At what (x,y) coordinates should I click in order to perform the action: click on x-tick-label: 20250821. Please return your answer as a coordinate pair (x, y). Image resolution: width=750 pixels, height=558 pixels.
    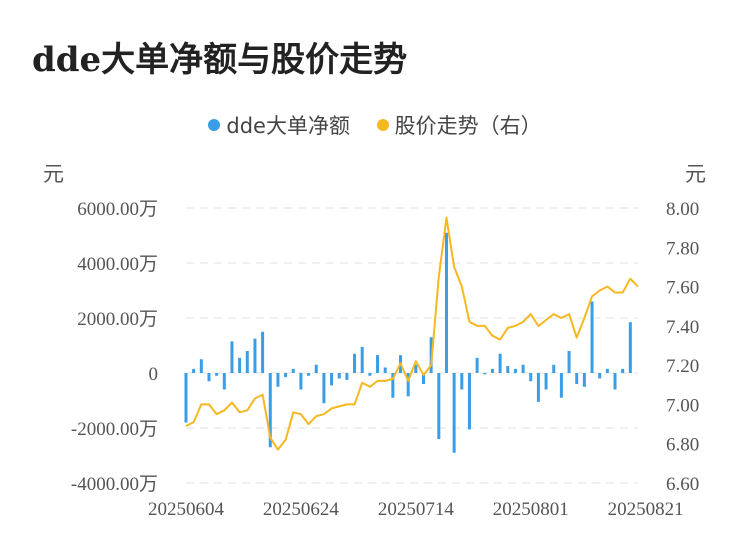
    Looking at the image, I should click on (646, 509).